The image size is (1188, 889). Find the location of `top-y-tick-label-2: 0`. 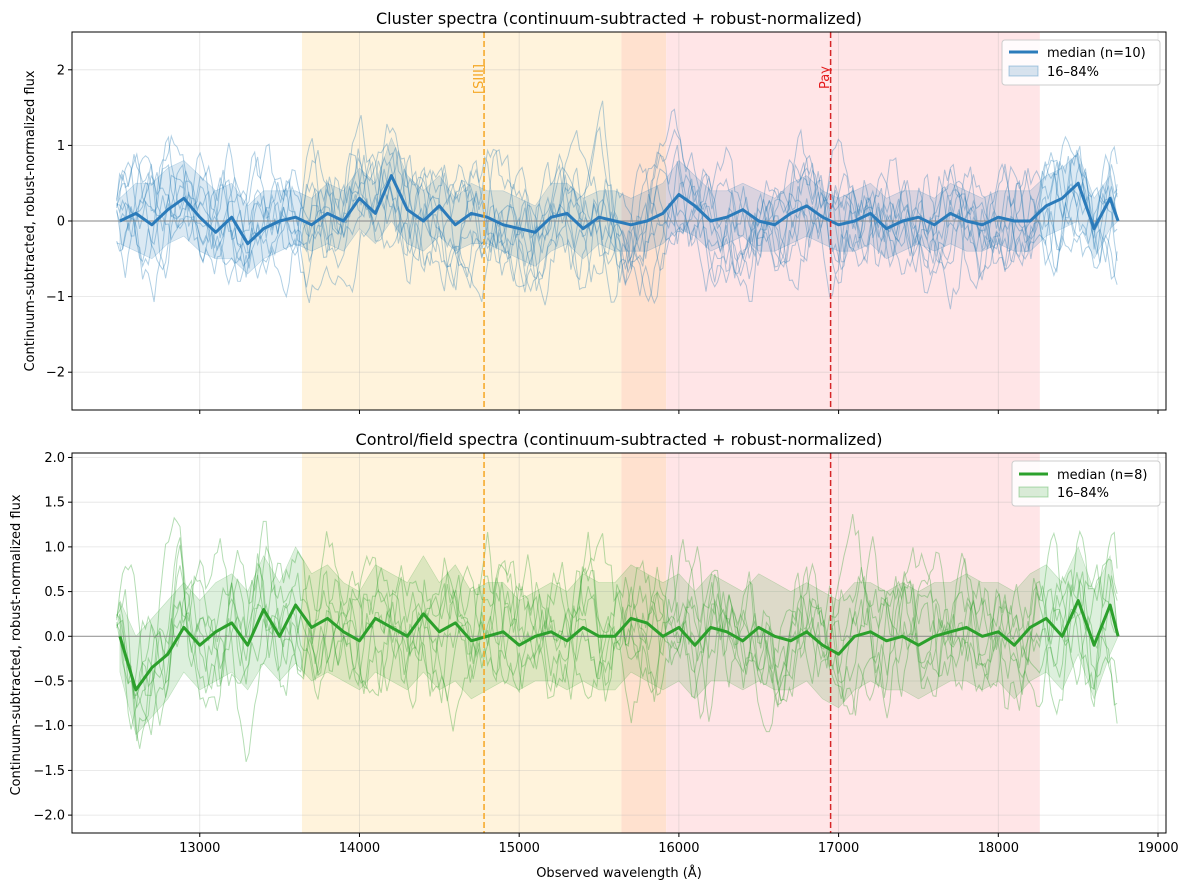

top-y-tick-label-2: 0 is located at coordinates (61, 222).